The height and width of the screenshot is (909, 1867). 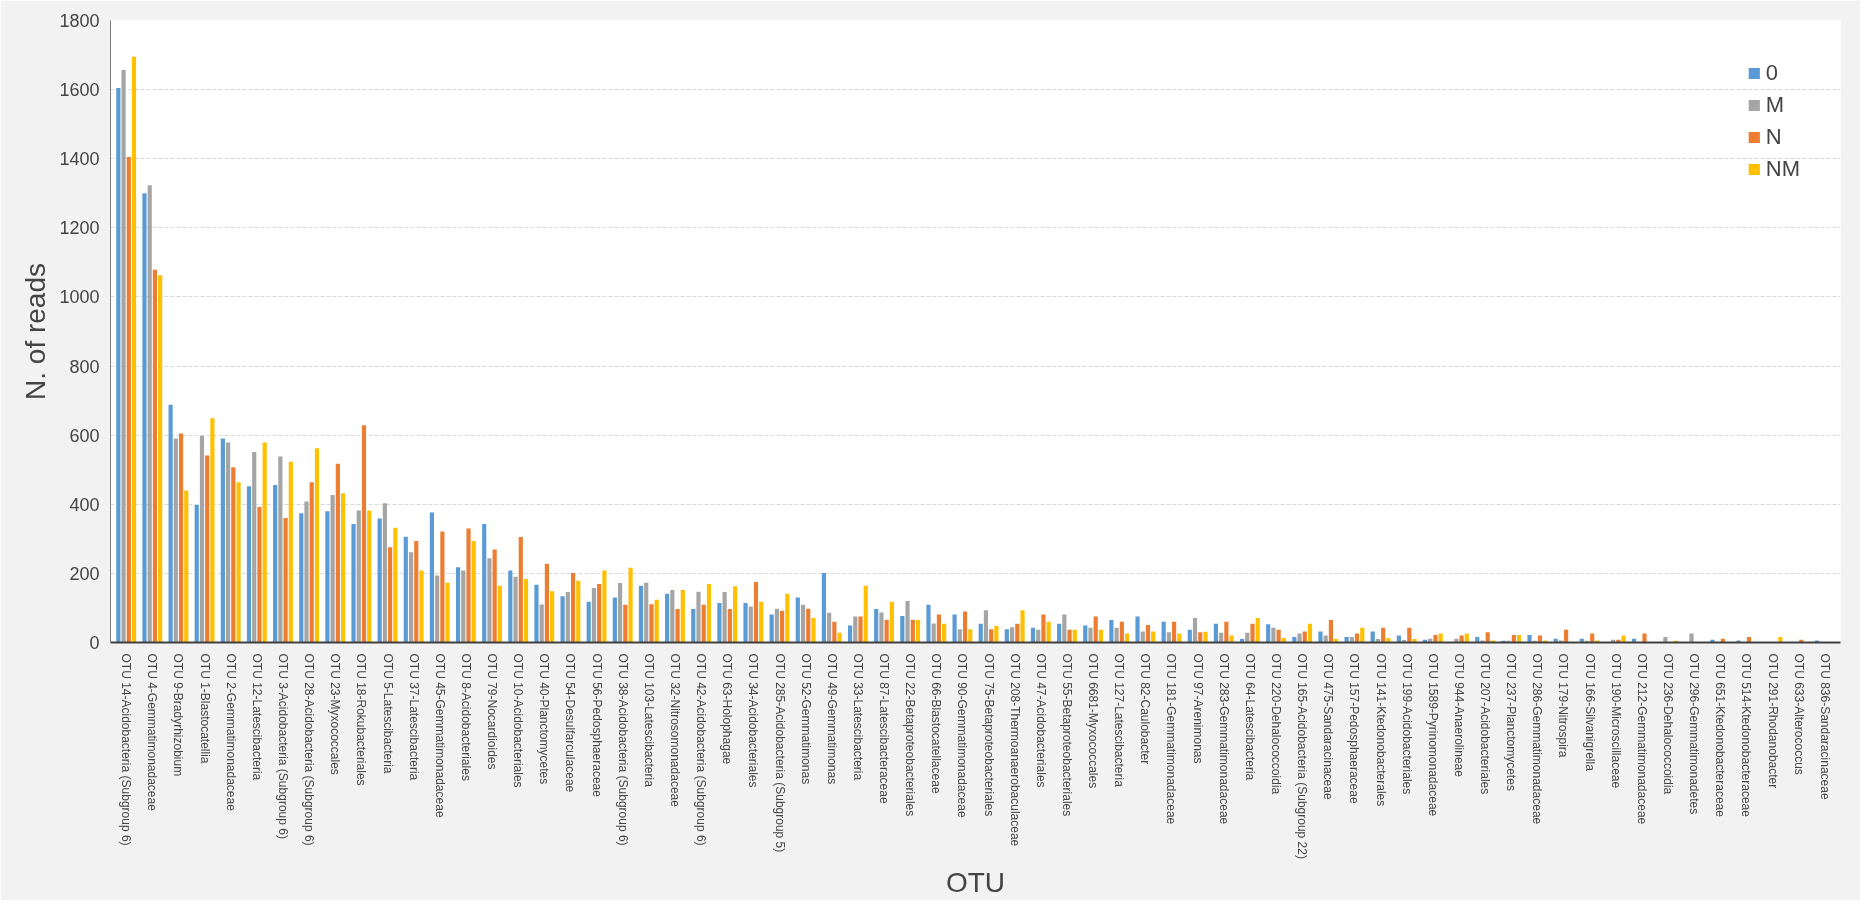 What do you see at coordinates (79, 228) in the screenshot?
I see `y-tick-label: 1200` at bounding box center [79, 228].